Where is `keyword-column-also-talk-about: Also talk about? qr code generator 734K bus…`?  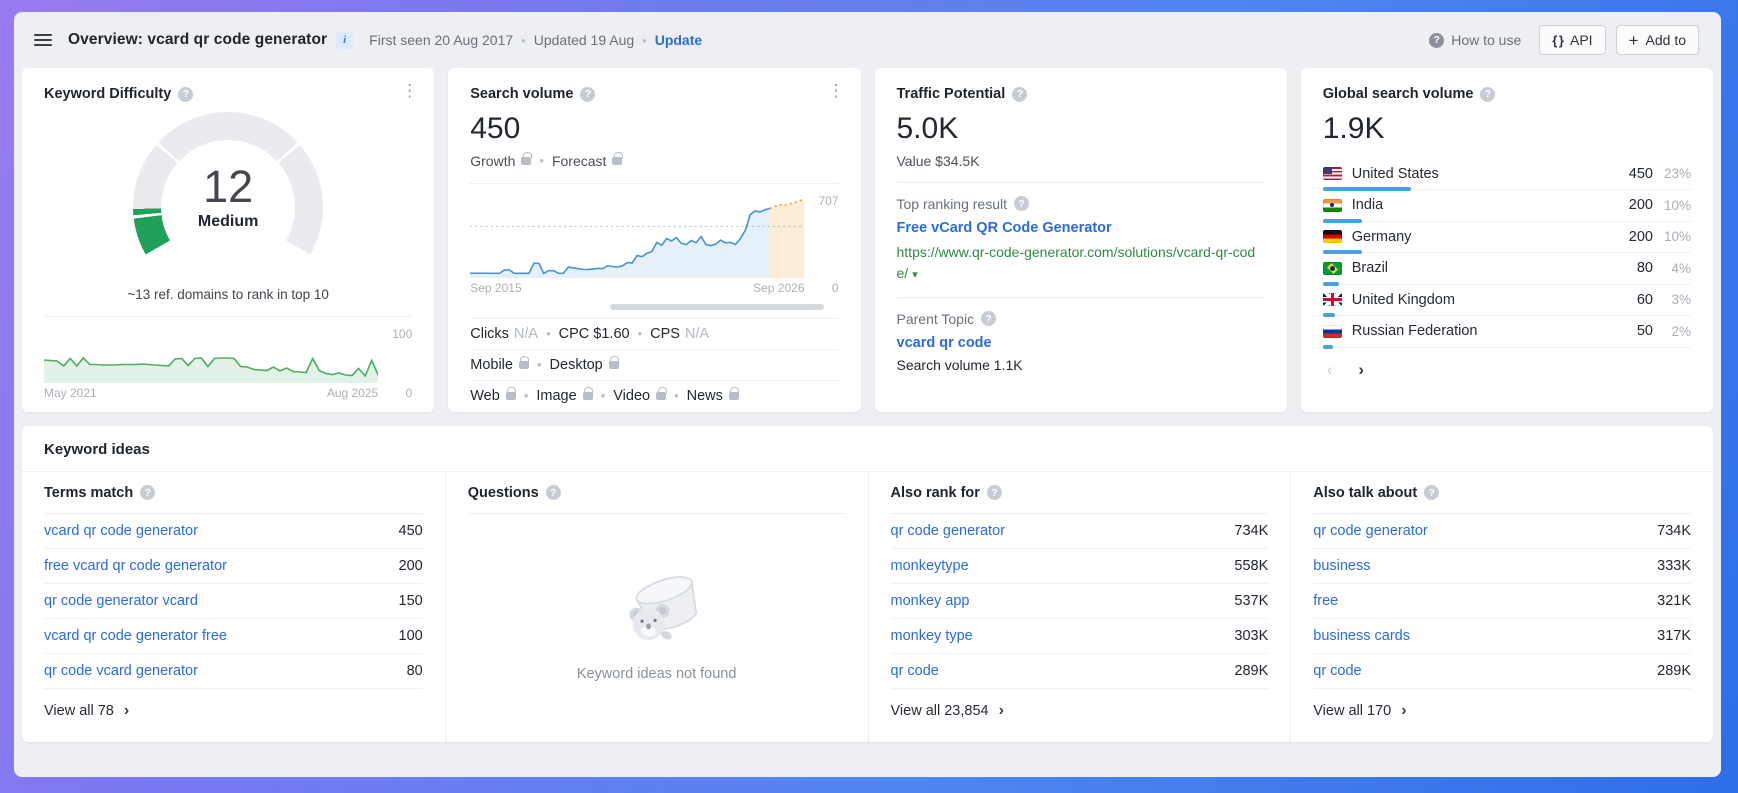 keyword-column-also-talk-about: Also talk about? qr code generator 734K bus… is located at coordinates (1501, 607).